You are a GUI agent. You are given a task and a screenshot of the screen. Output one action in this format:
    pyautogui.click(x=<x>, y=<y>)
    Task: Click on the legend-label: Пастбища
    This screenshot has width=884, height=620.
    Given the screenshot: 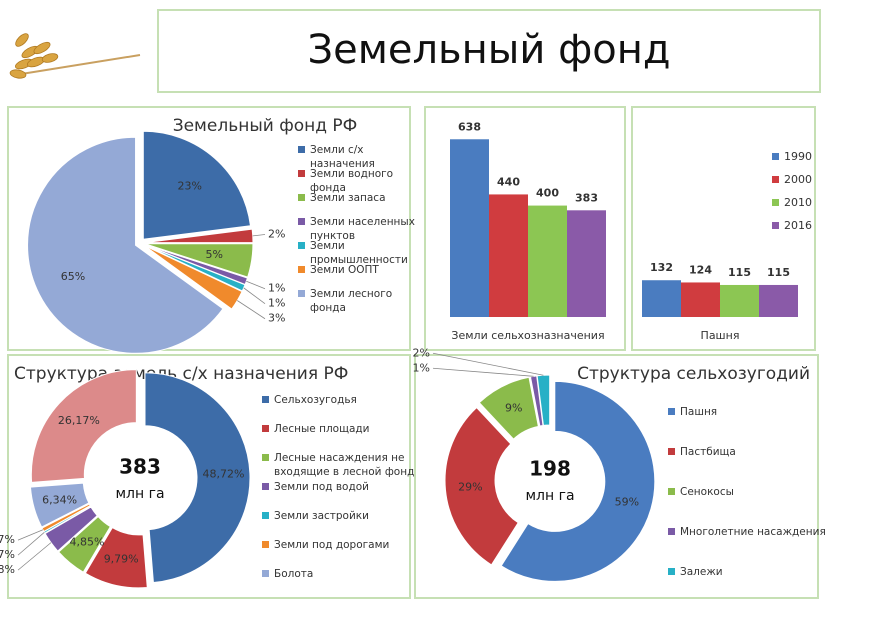 What is the action you would take?
    pyautogui.click(x=708, y=452)
    